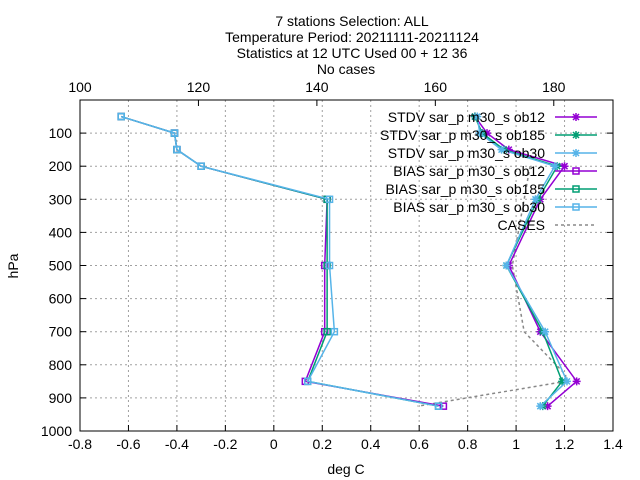 The height and width of the screenshot is (480, 640). I want to click on x-tick-label: 1, so click(516, 444).